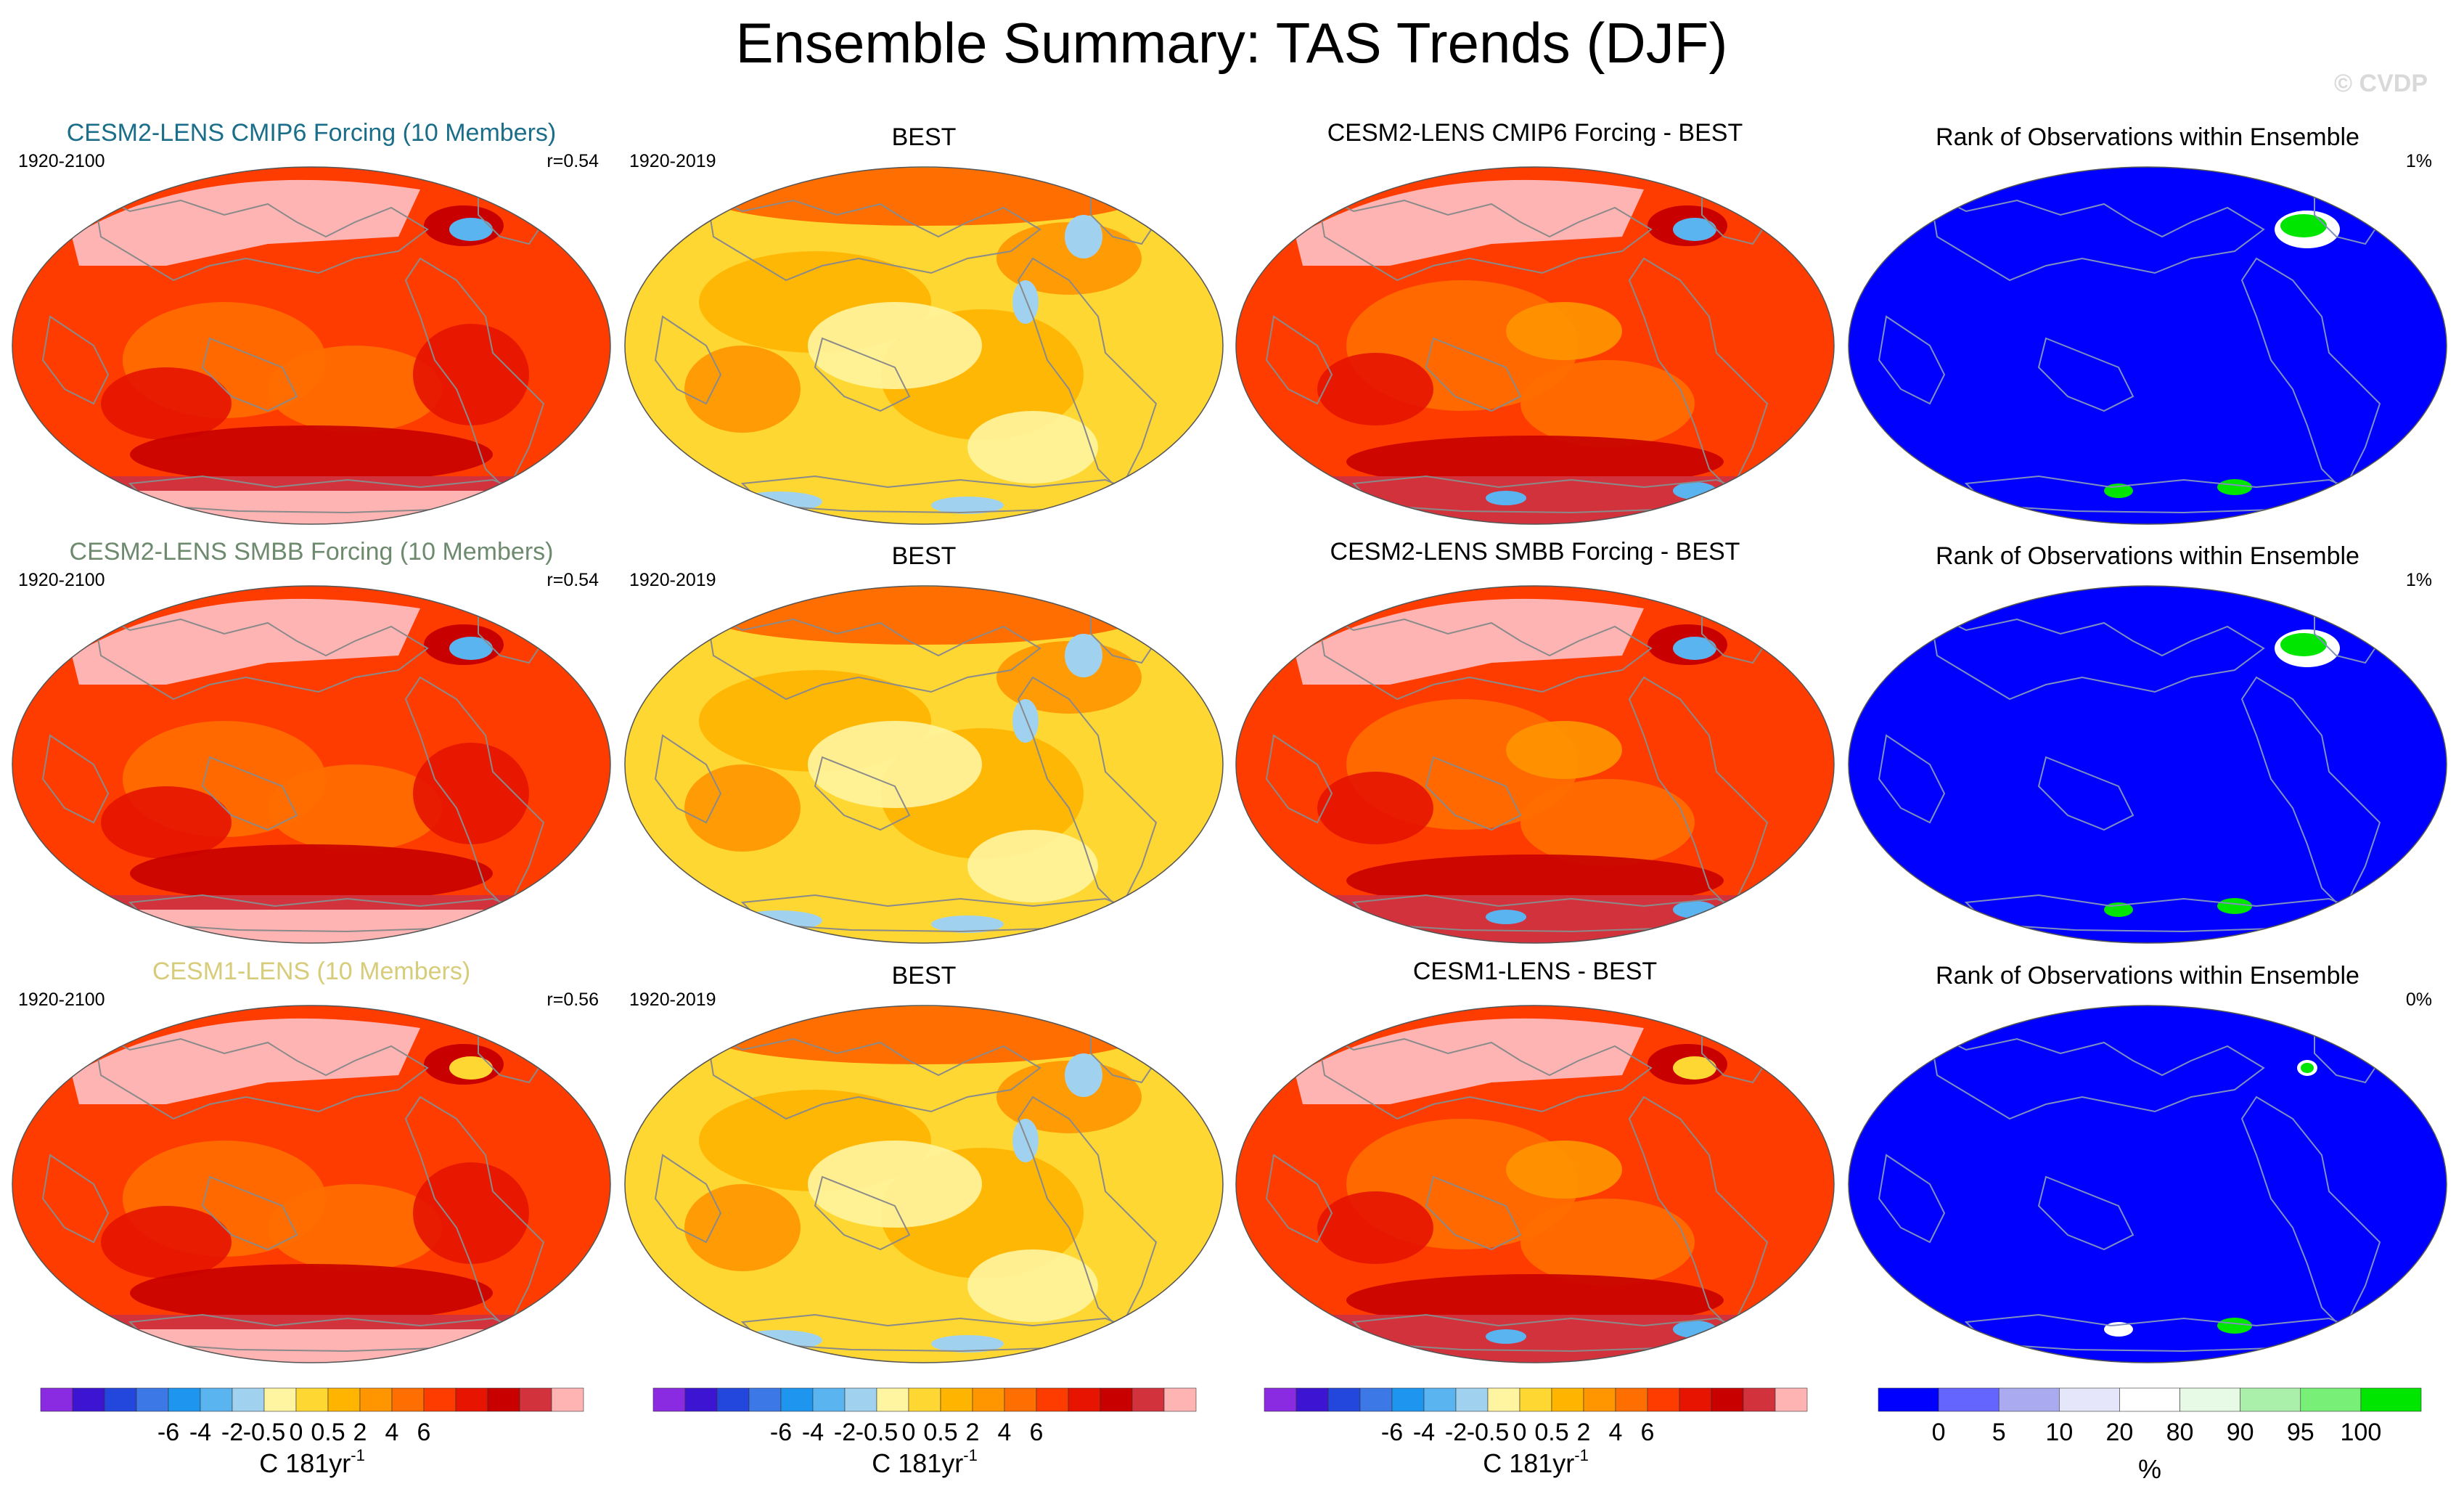 This screenshot has width=2464, height=1497. I want to click on map-panel-rank-row-3: Rank of Observations within Ensemble 0%, so click(2147, 1162).